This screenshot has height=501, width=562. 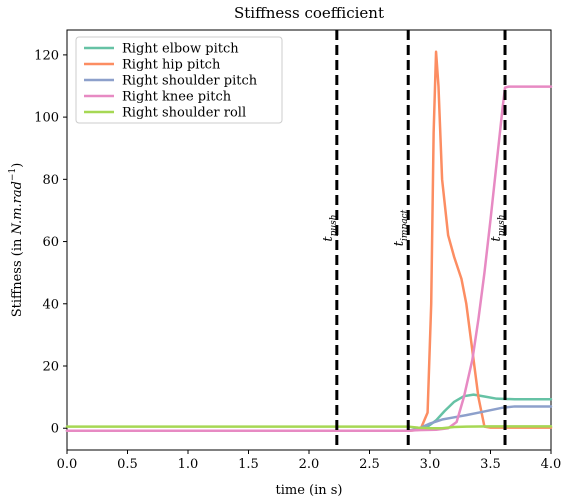 What do you see at coordinates (55, 429) in the screenshot?
I see `y-tick-label: 0` at bounding box center [55, 429].